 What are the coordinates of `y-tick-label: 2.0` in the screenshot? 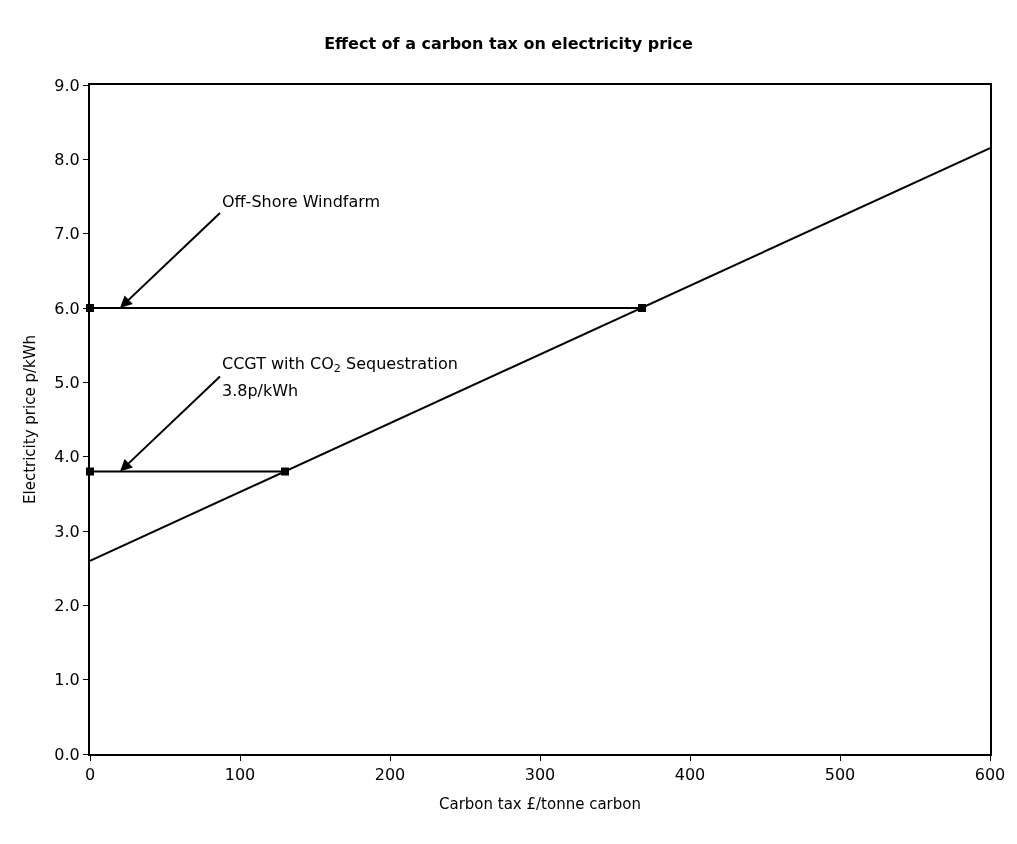 It's located at (67, 605).